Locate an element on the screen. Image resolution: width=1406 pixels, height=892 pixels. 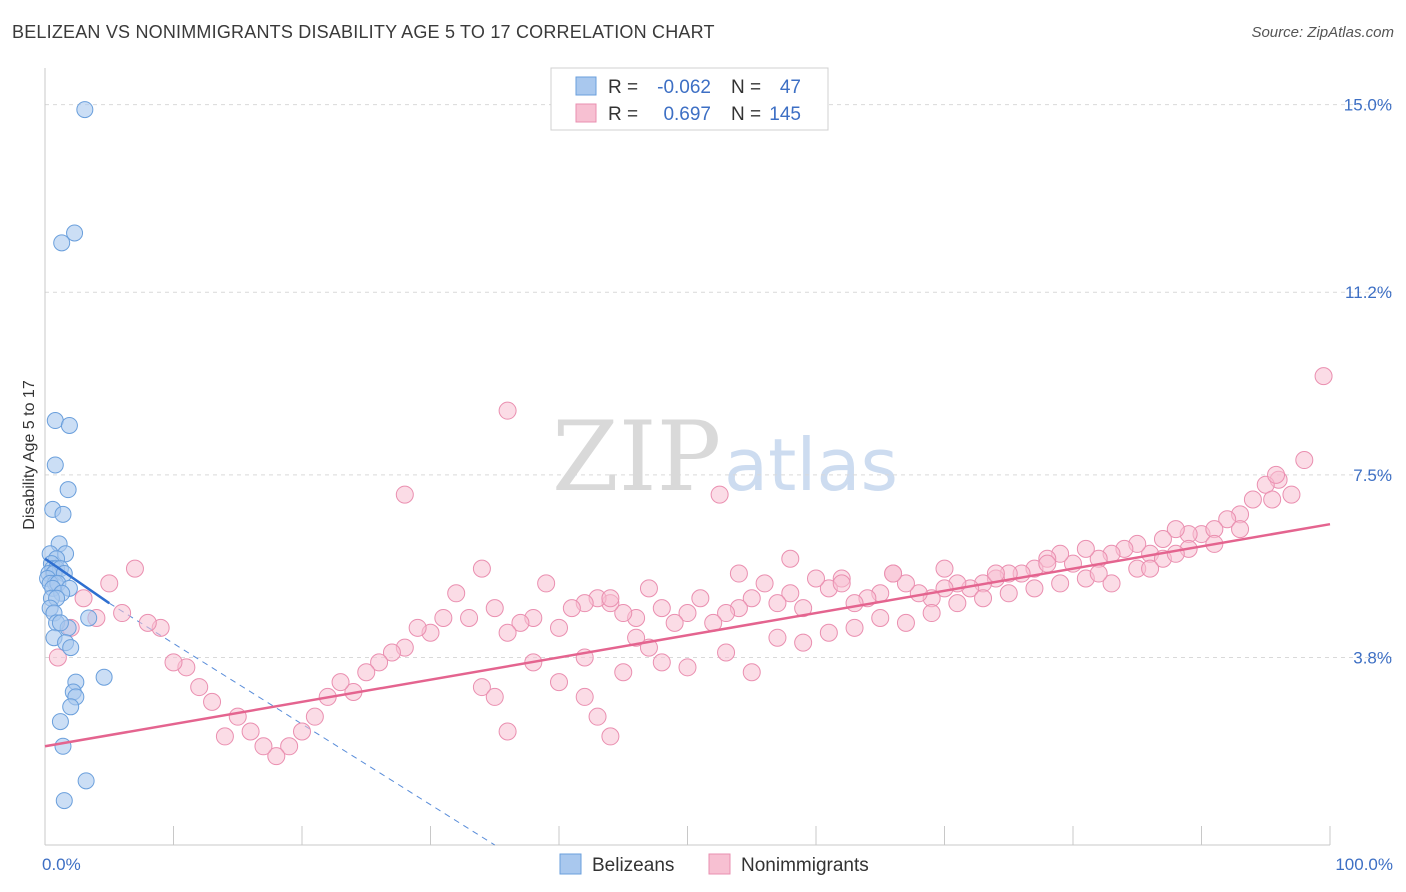
bottom-legend-swatch-belizeans is located at coordinates (570, 864).